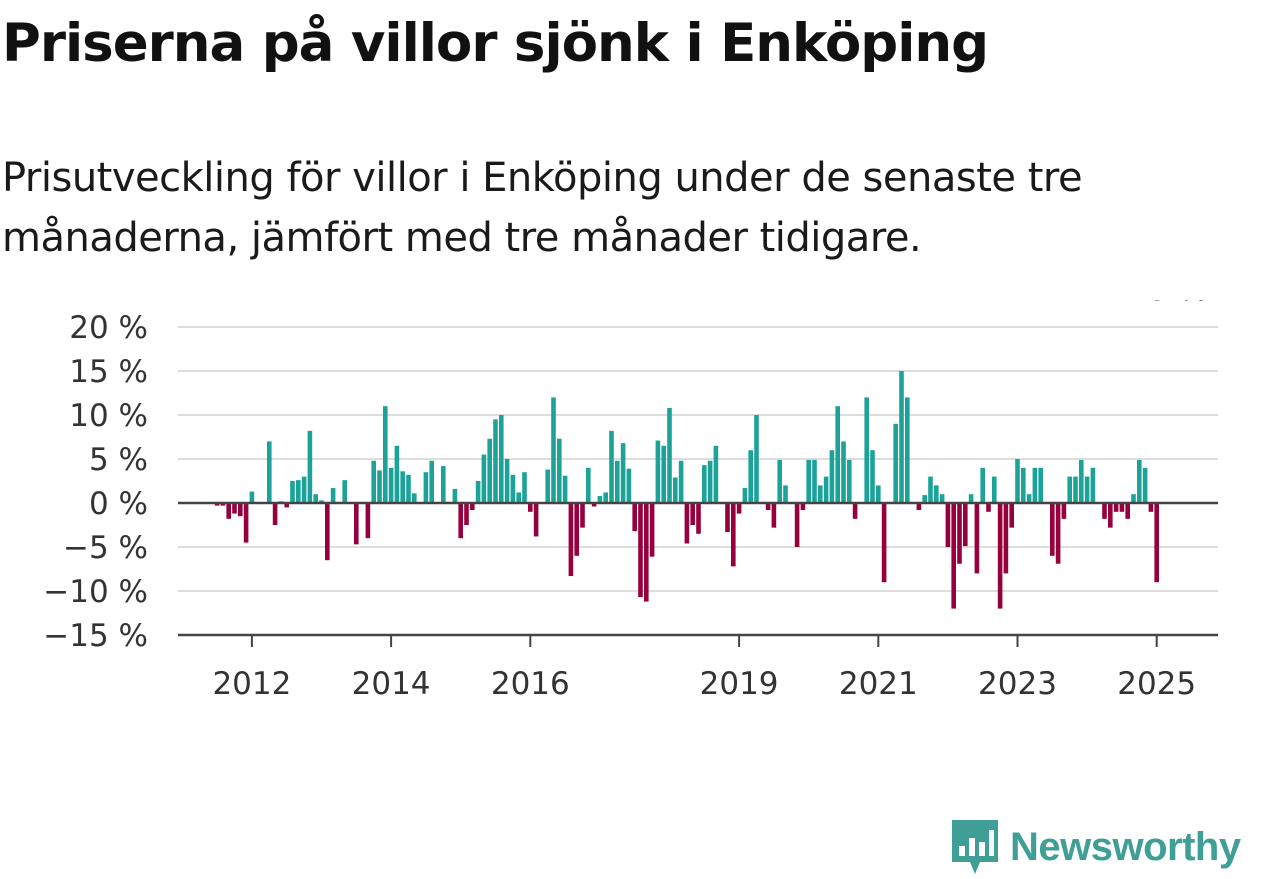  I want to click on y-tick-label: 0 %, so click(118, 504).